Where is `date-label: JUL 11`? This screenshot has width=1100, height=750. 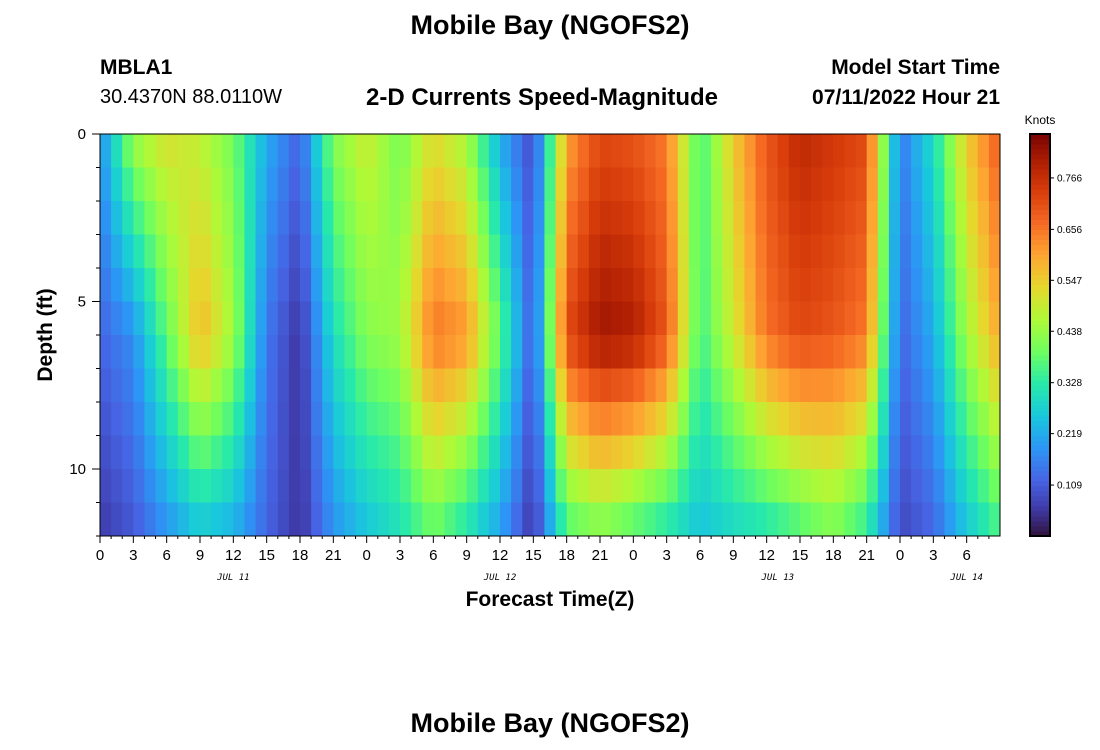
date-label: JUL 11 is located at coordinates (233, 578).